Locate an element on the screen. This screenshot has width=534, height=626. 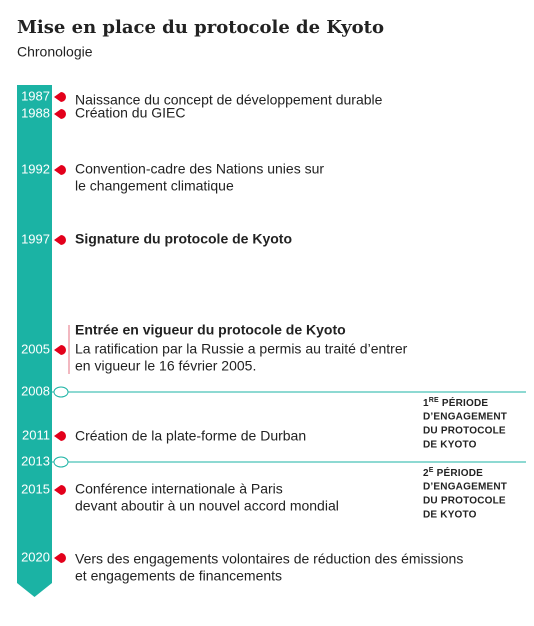
timeline-bar is located at coordinates (34, 341).